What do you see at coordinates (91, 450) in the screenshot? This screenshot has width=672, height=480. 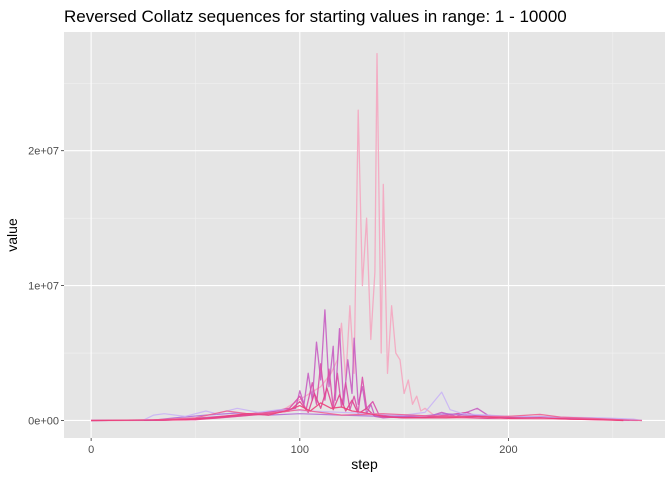 I see `x-tick-label: 0` at bounding box center [91, 450].